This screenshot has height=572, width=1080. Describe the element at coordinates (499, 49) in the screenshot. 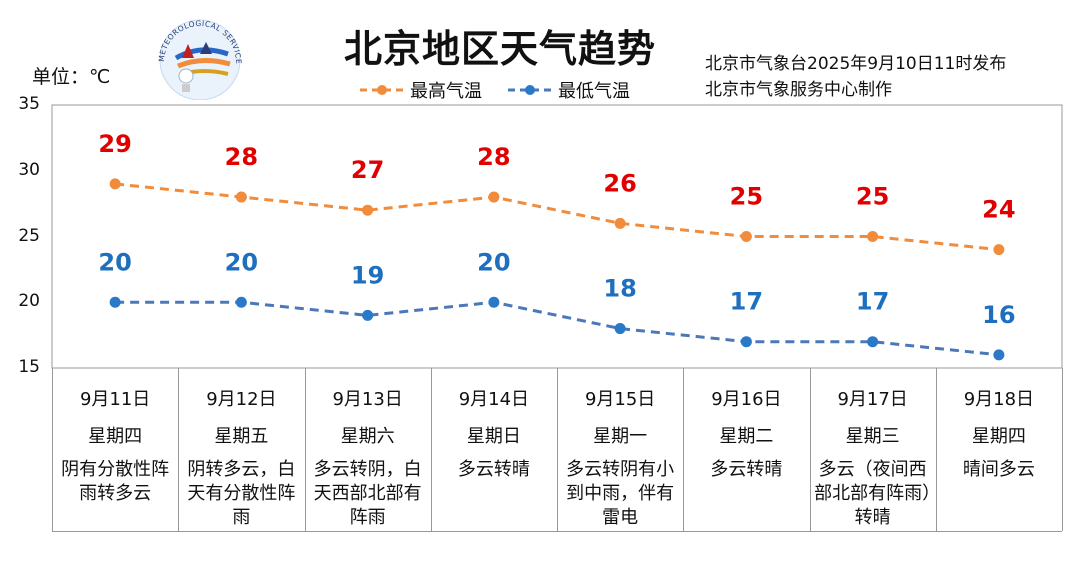

I see `page-title: 北京地区天气趋势` at that location.